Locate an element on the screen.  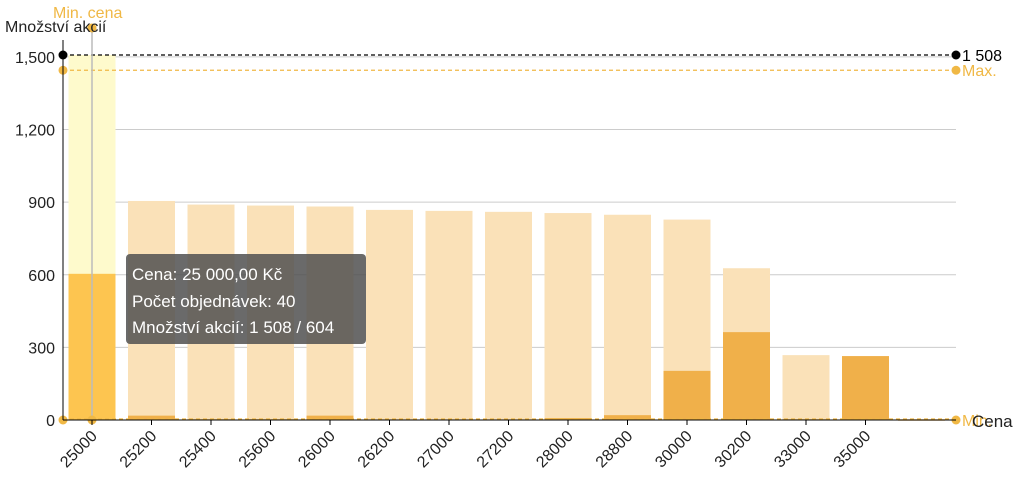
max-line-end-dot is located at coordinates (956, 70).